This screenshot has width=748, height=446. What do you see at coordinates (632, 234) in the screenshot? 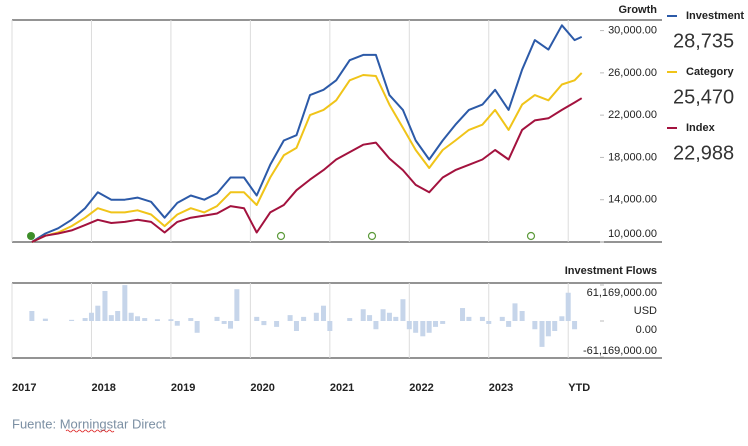
I see `y-tick-label: 10,000.00` at bounding box center [632, 234].